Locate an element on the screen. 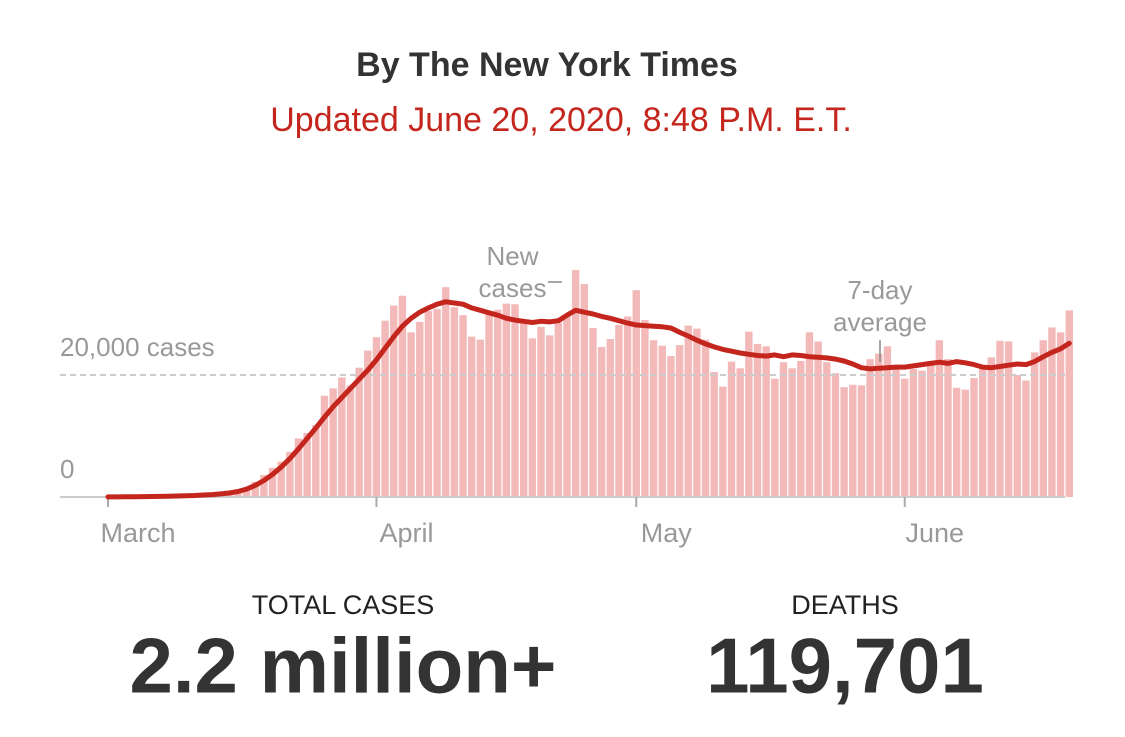 The width and height of the screenshot is (1125, 737). x-tick-label: April is located at coordinates (406, 533).